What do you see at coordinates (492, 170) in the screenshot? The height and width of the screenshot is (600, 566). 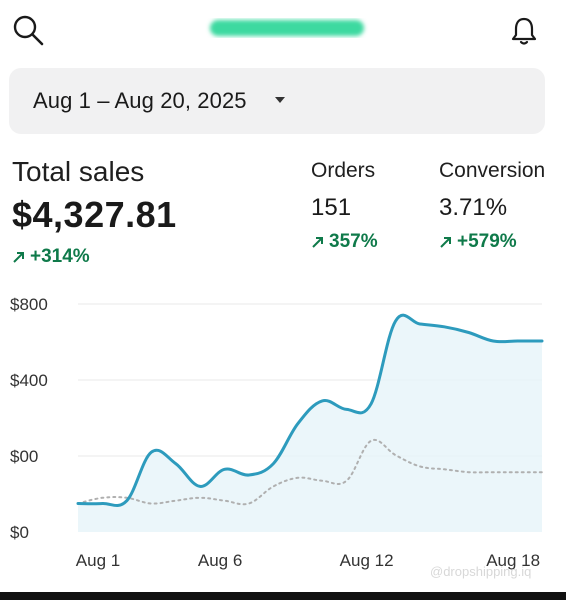 I see `conversion-title: Conversion` at bounding box center [492, 170].